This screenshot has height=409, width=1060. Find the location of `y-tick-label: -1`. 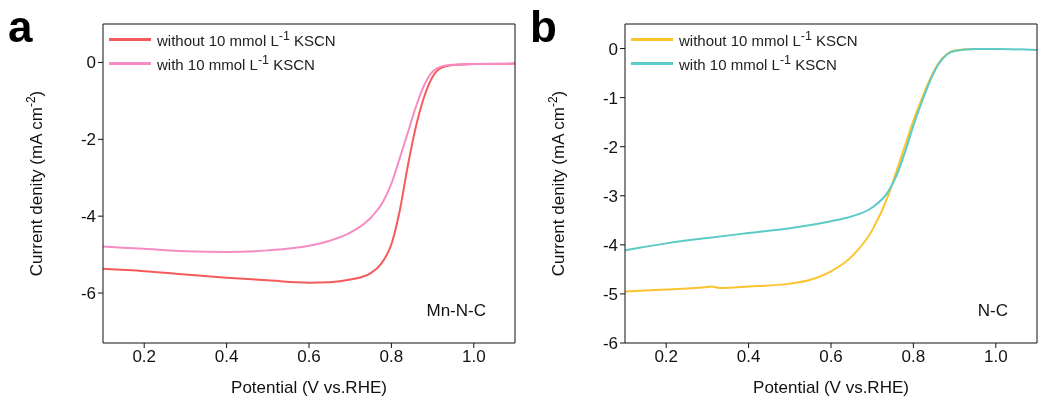

y-tick-label: -1 is located at coordinates (610, 98).